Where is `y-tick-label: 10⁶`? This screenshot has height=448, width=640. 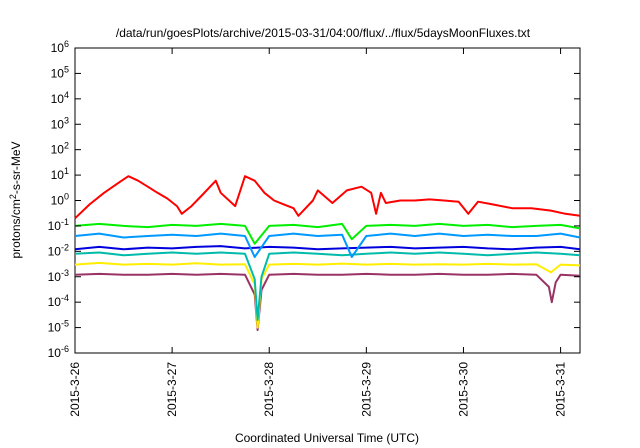 y-tick-label: 10⁶ is located at coordinates (60, 47).